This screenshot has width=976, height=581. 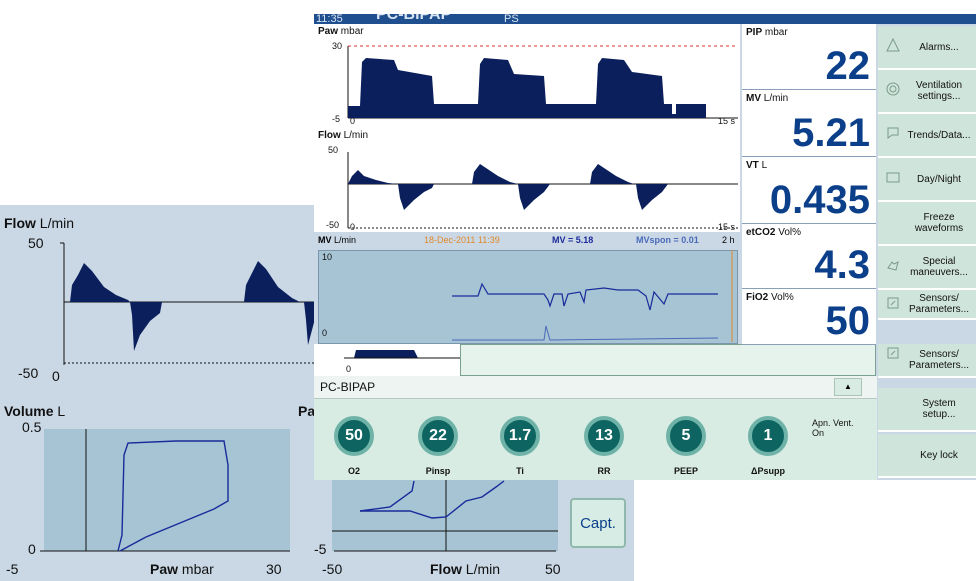 I want to click on value-box-pip: PIP mbar 22, so click(x=809, y=57).